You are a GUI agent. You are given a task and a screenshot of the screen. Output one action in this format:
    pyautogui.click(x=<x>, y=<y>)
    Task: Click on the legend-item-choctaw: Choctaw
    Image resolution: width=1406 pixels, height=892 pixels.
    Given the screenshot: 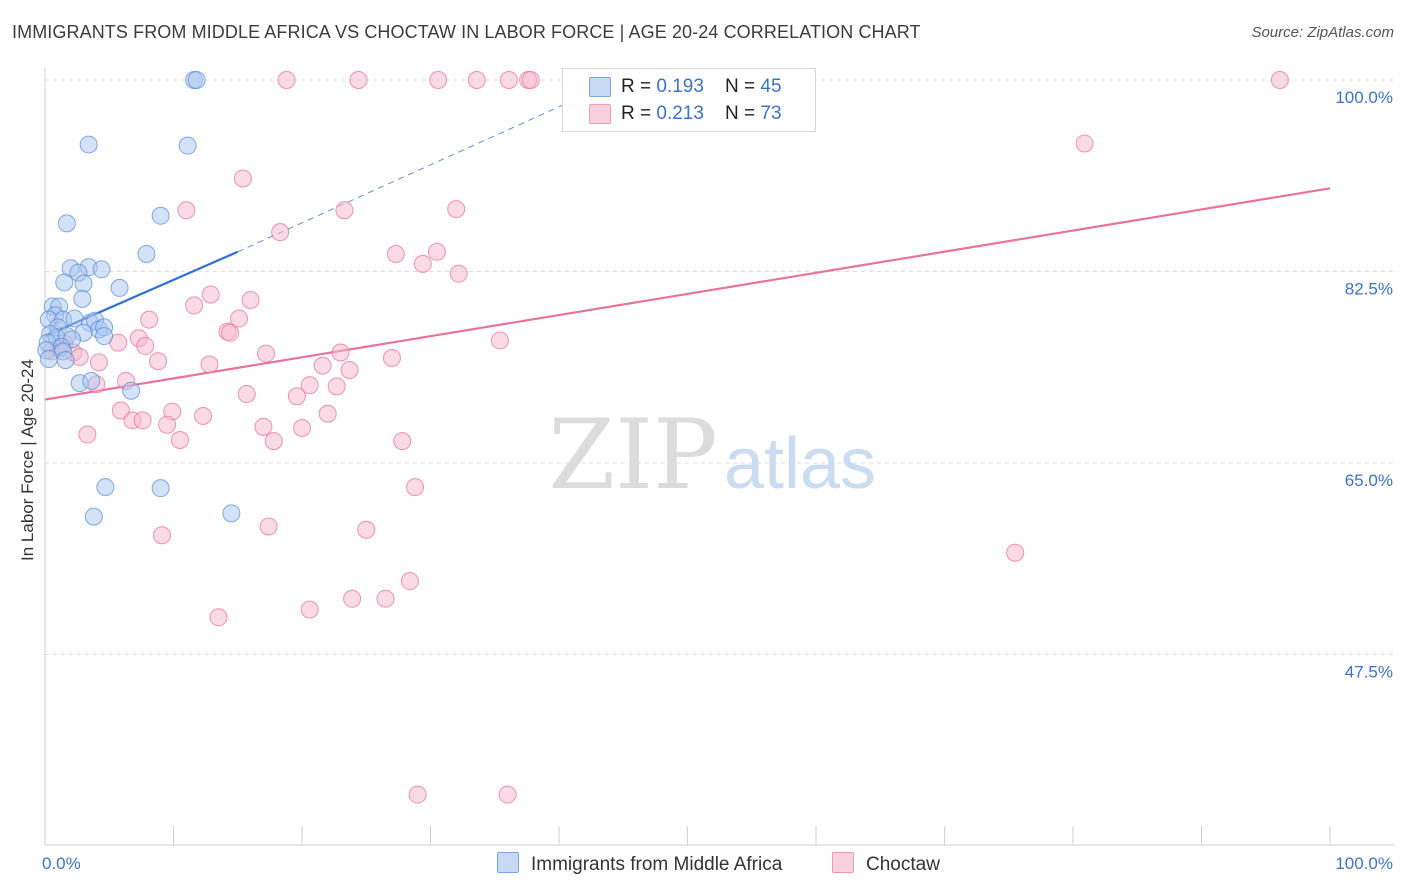 What is the action you would take?
    pyautogui.click(x=886, y=864)
    